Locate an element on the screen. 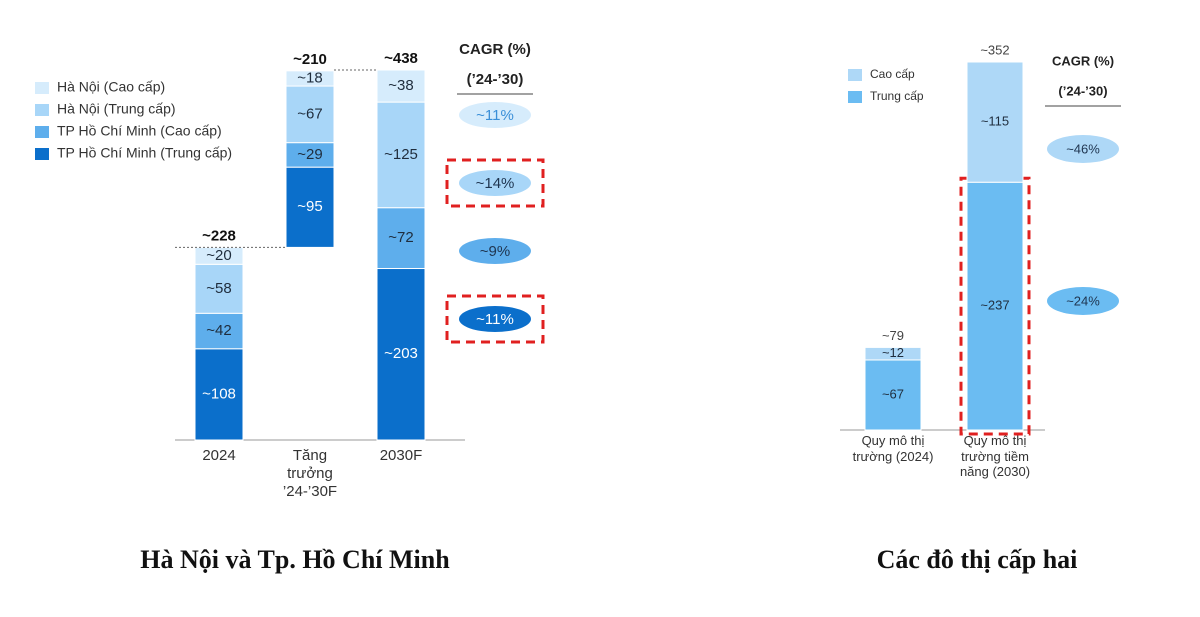 Image resolution: width=1200 pixels, height=617 pixels. chart-title: Hà Nội và Tp. Hồ Chí Minh is located at coordinates (295, 559).